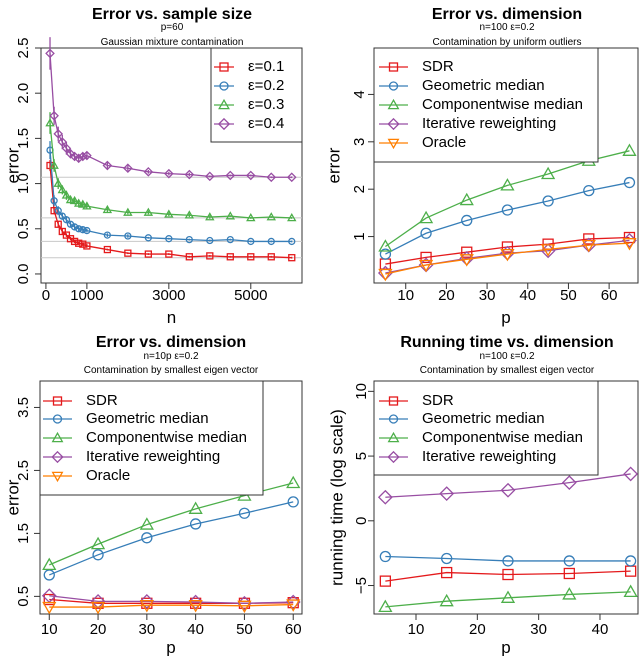  I want to click on y-tick-label: 2, so click(359, 189).